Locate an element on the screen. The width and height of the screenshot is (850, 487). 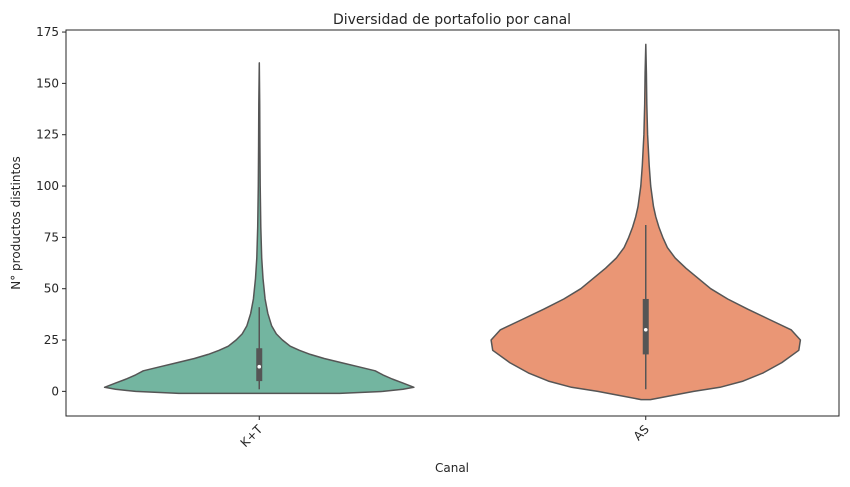
y-tick-label: 175 is located at coordinates (47, 32).